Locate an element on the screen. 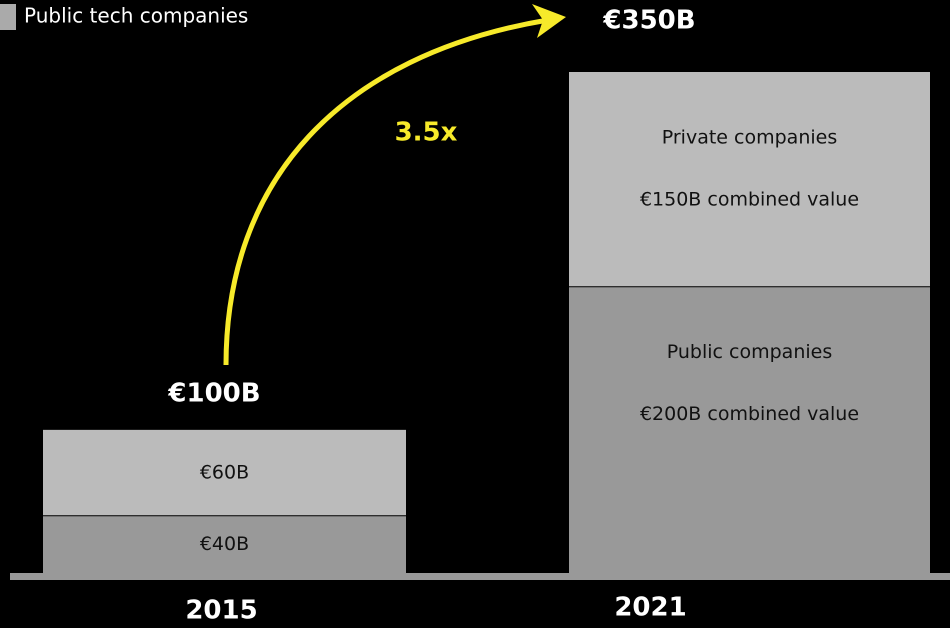 Image resolution: width=950 pixels, height=628 pixels. segment-value-label: €40B is located at coordinates (224, 544).